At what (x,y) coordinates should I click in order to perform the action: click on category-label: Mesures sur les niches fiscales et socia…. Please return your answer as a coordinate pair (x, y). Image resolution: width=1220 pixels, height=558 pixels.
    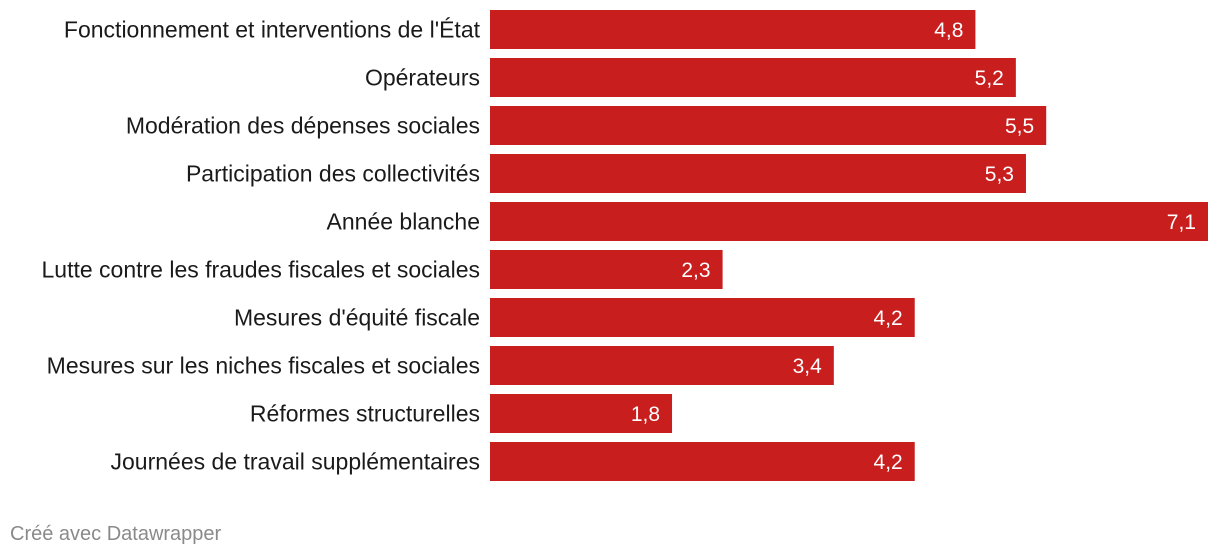
    Looking at the image, I should click on (263, 366).